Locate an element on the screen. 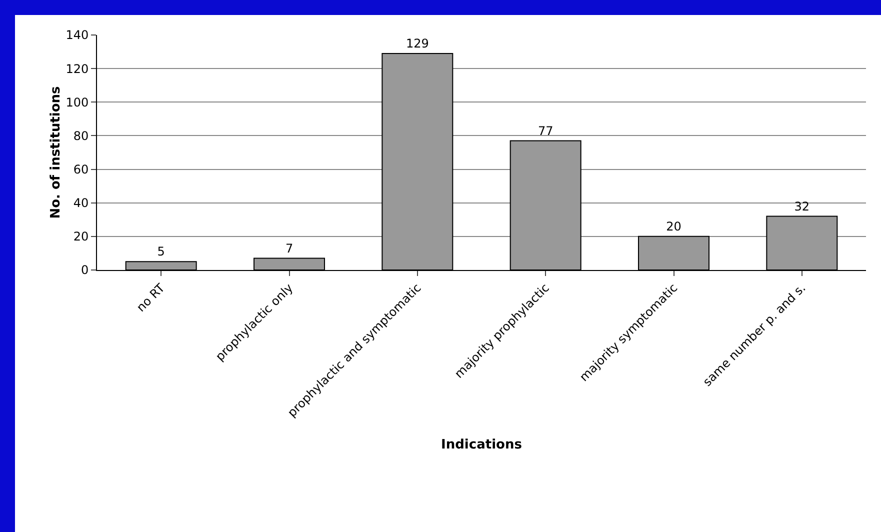 This screenshot has width=881, height=532. x-tick-label: no RT is located at coordinates (151, 297).